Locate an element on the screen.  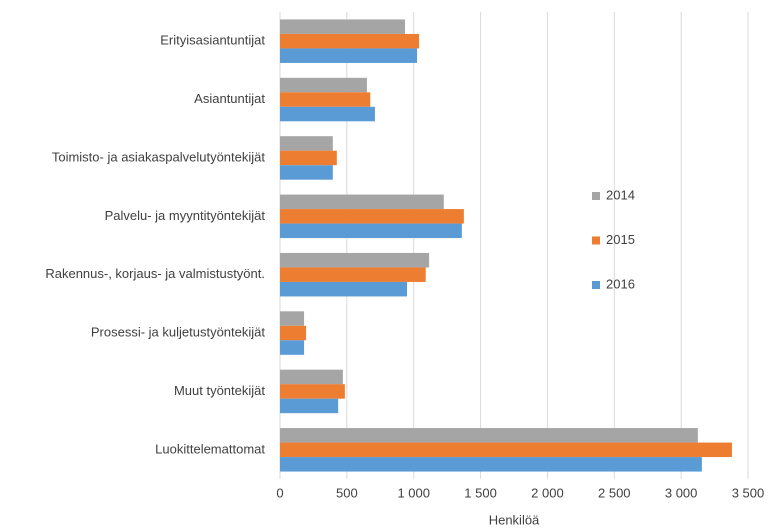
x-tick-label: 0 is located at coordinates (279, 492).